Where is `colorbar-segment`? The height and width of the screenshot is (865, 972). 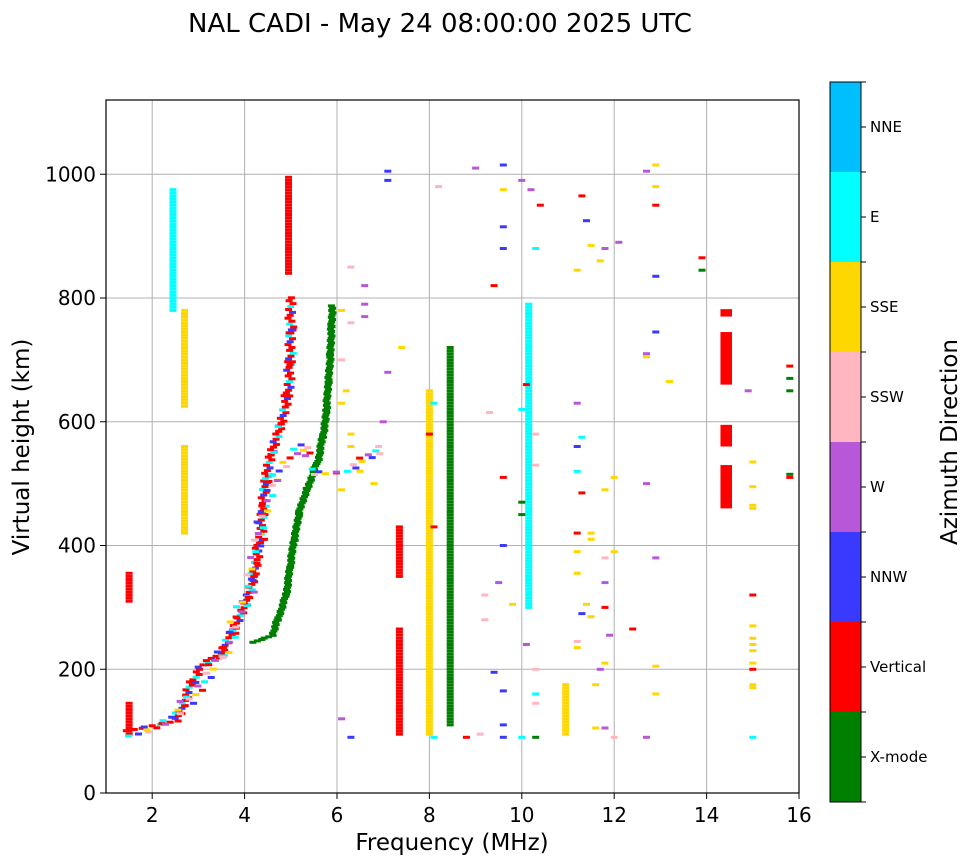
colorbar-segment is located at coordinates (845, 217).